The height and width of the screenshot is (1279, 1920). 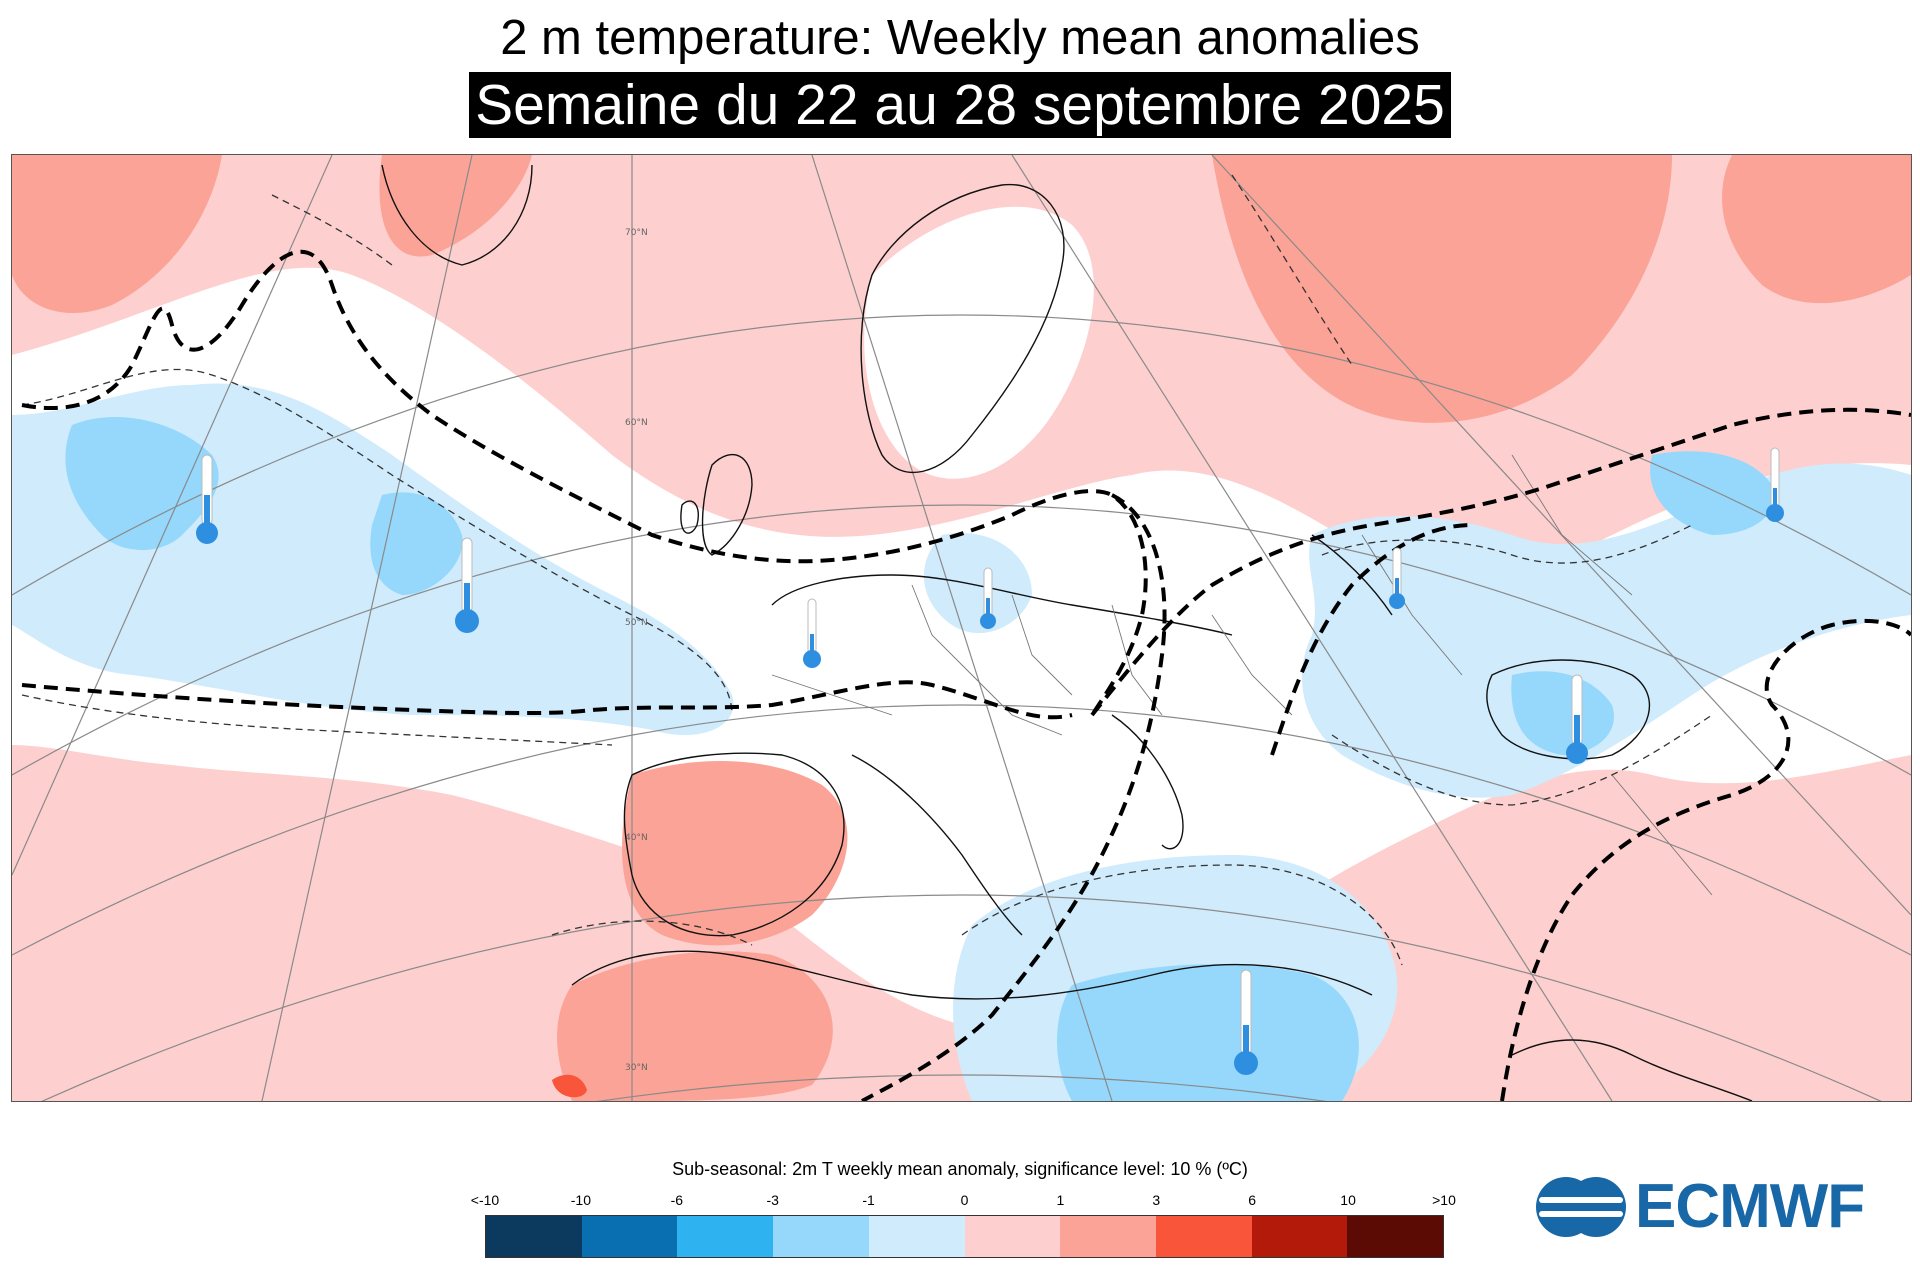 I want to click on legend-tick: 3, so click(x=1156, y=1200).